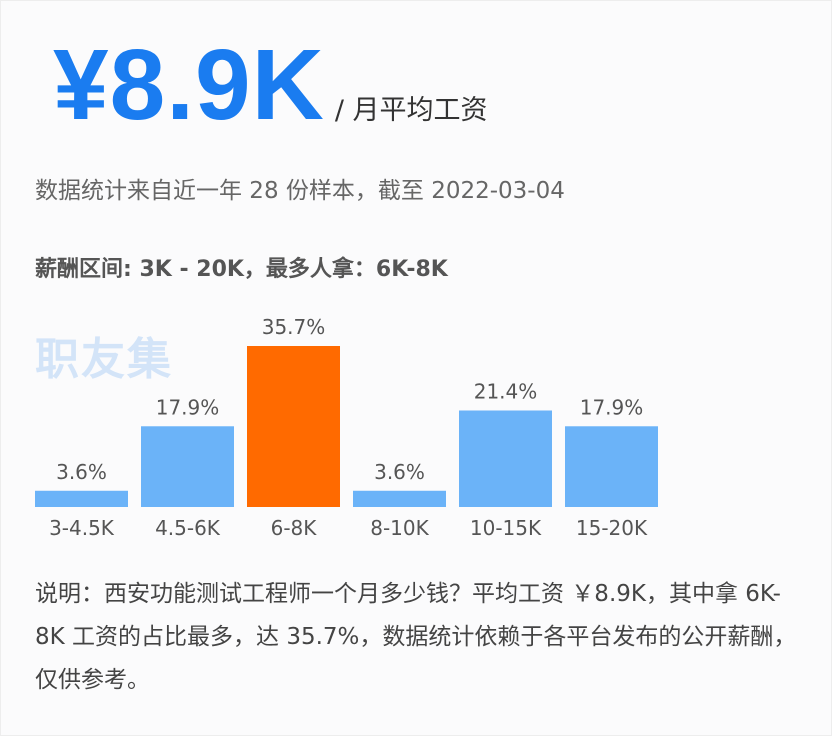 This screenshot has height=736, width=832. What do you see at coordinates (506, 391) in the screenshot?
I see `value-label-10-15K: 21.4%` at bounding box center [506, 391].